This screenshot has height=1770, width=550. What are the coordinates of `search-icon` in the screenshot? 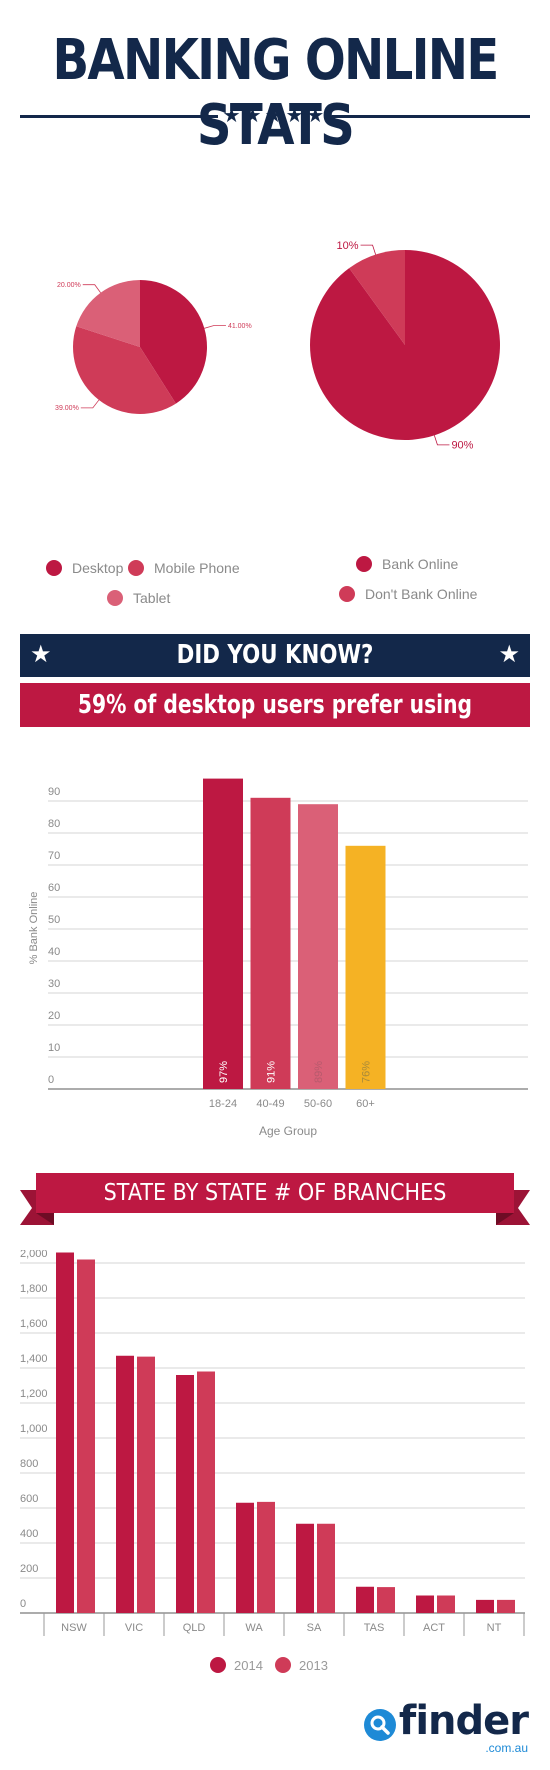 It's located at (379, 1725).